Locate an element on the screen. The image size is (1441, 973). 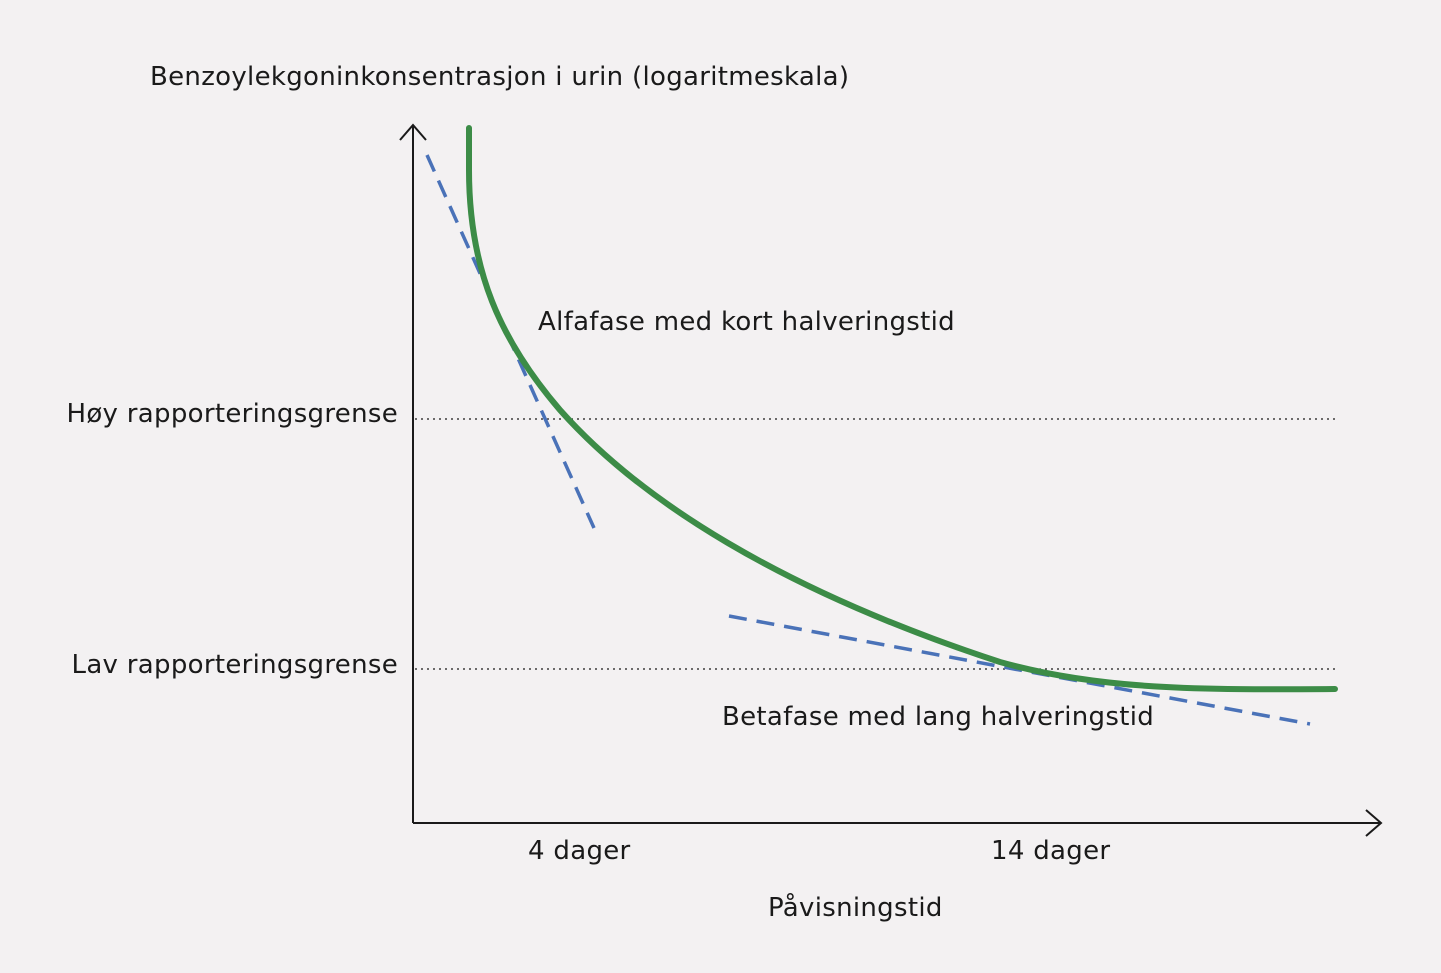
alpha-phase-label: Alfafase med kort halveringstid is located at coordinates (746, 322).